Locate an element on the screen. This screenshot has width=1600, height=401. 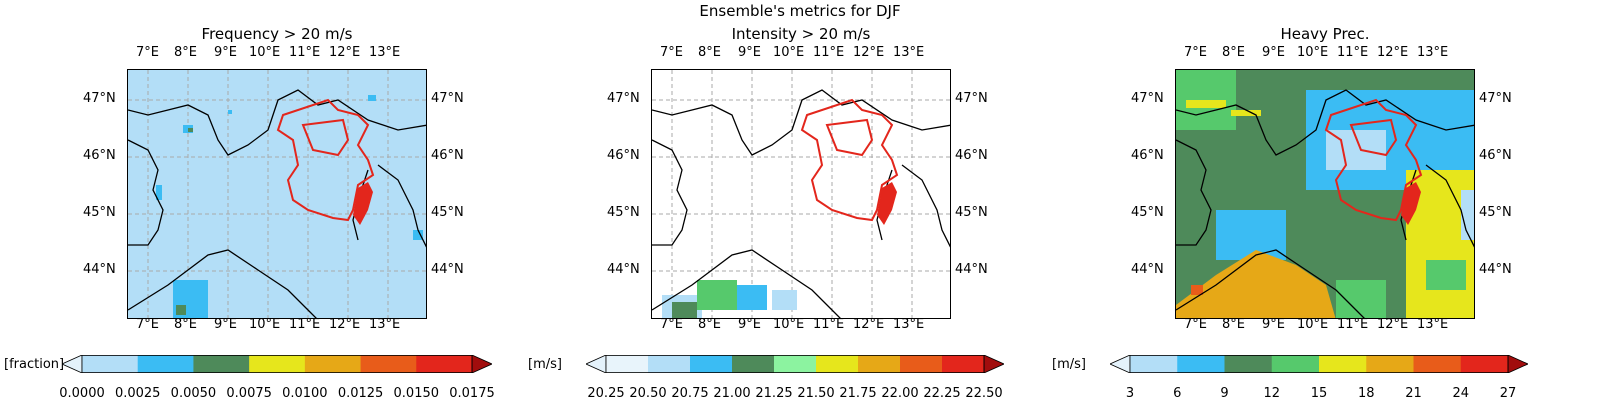
figure-suptitle: Ensemble's metrics for DJF is located at coordinates (800, 11).